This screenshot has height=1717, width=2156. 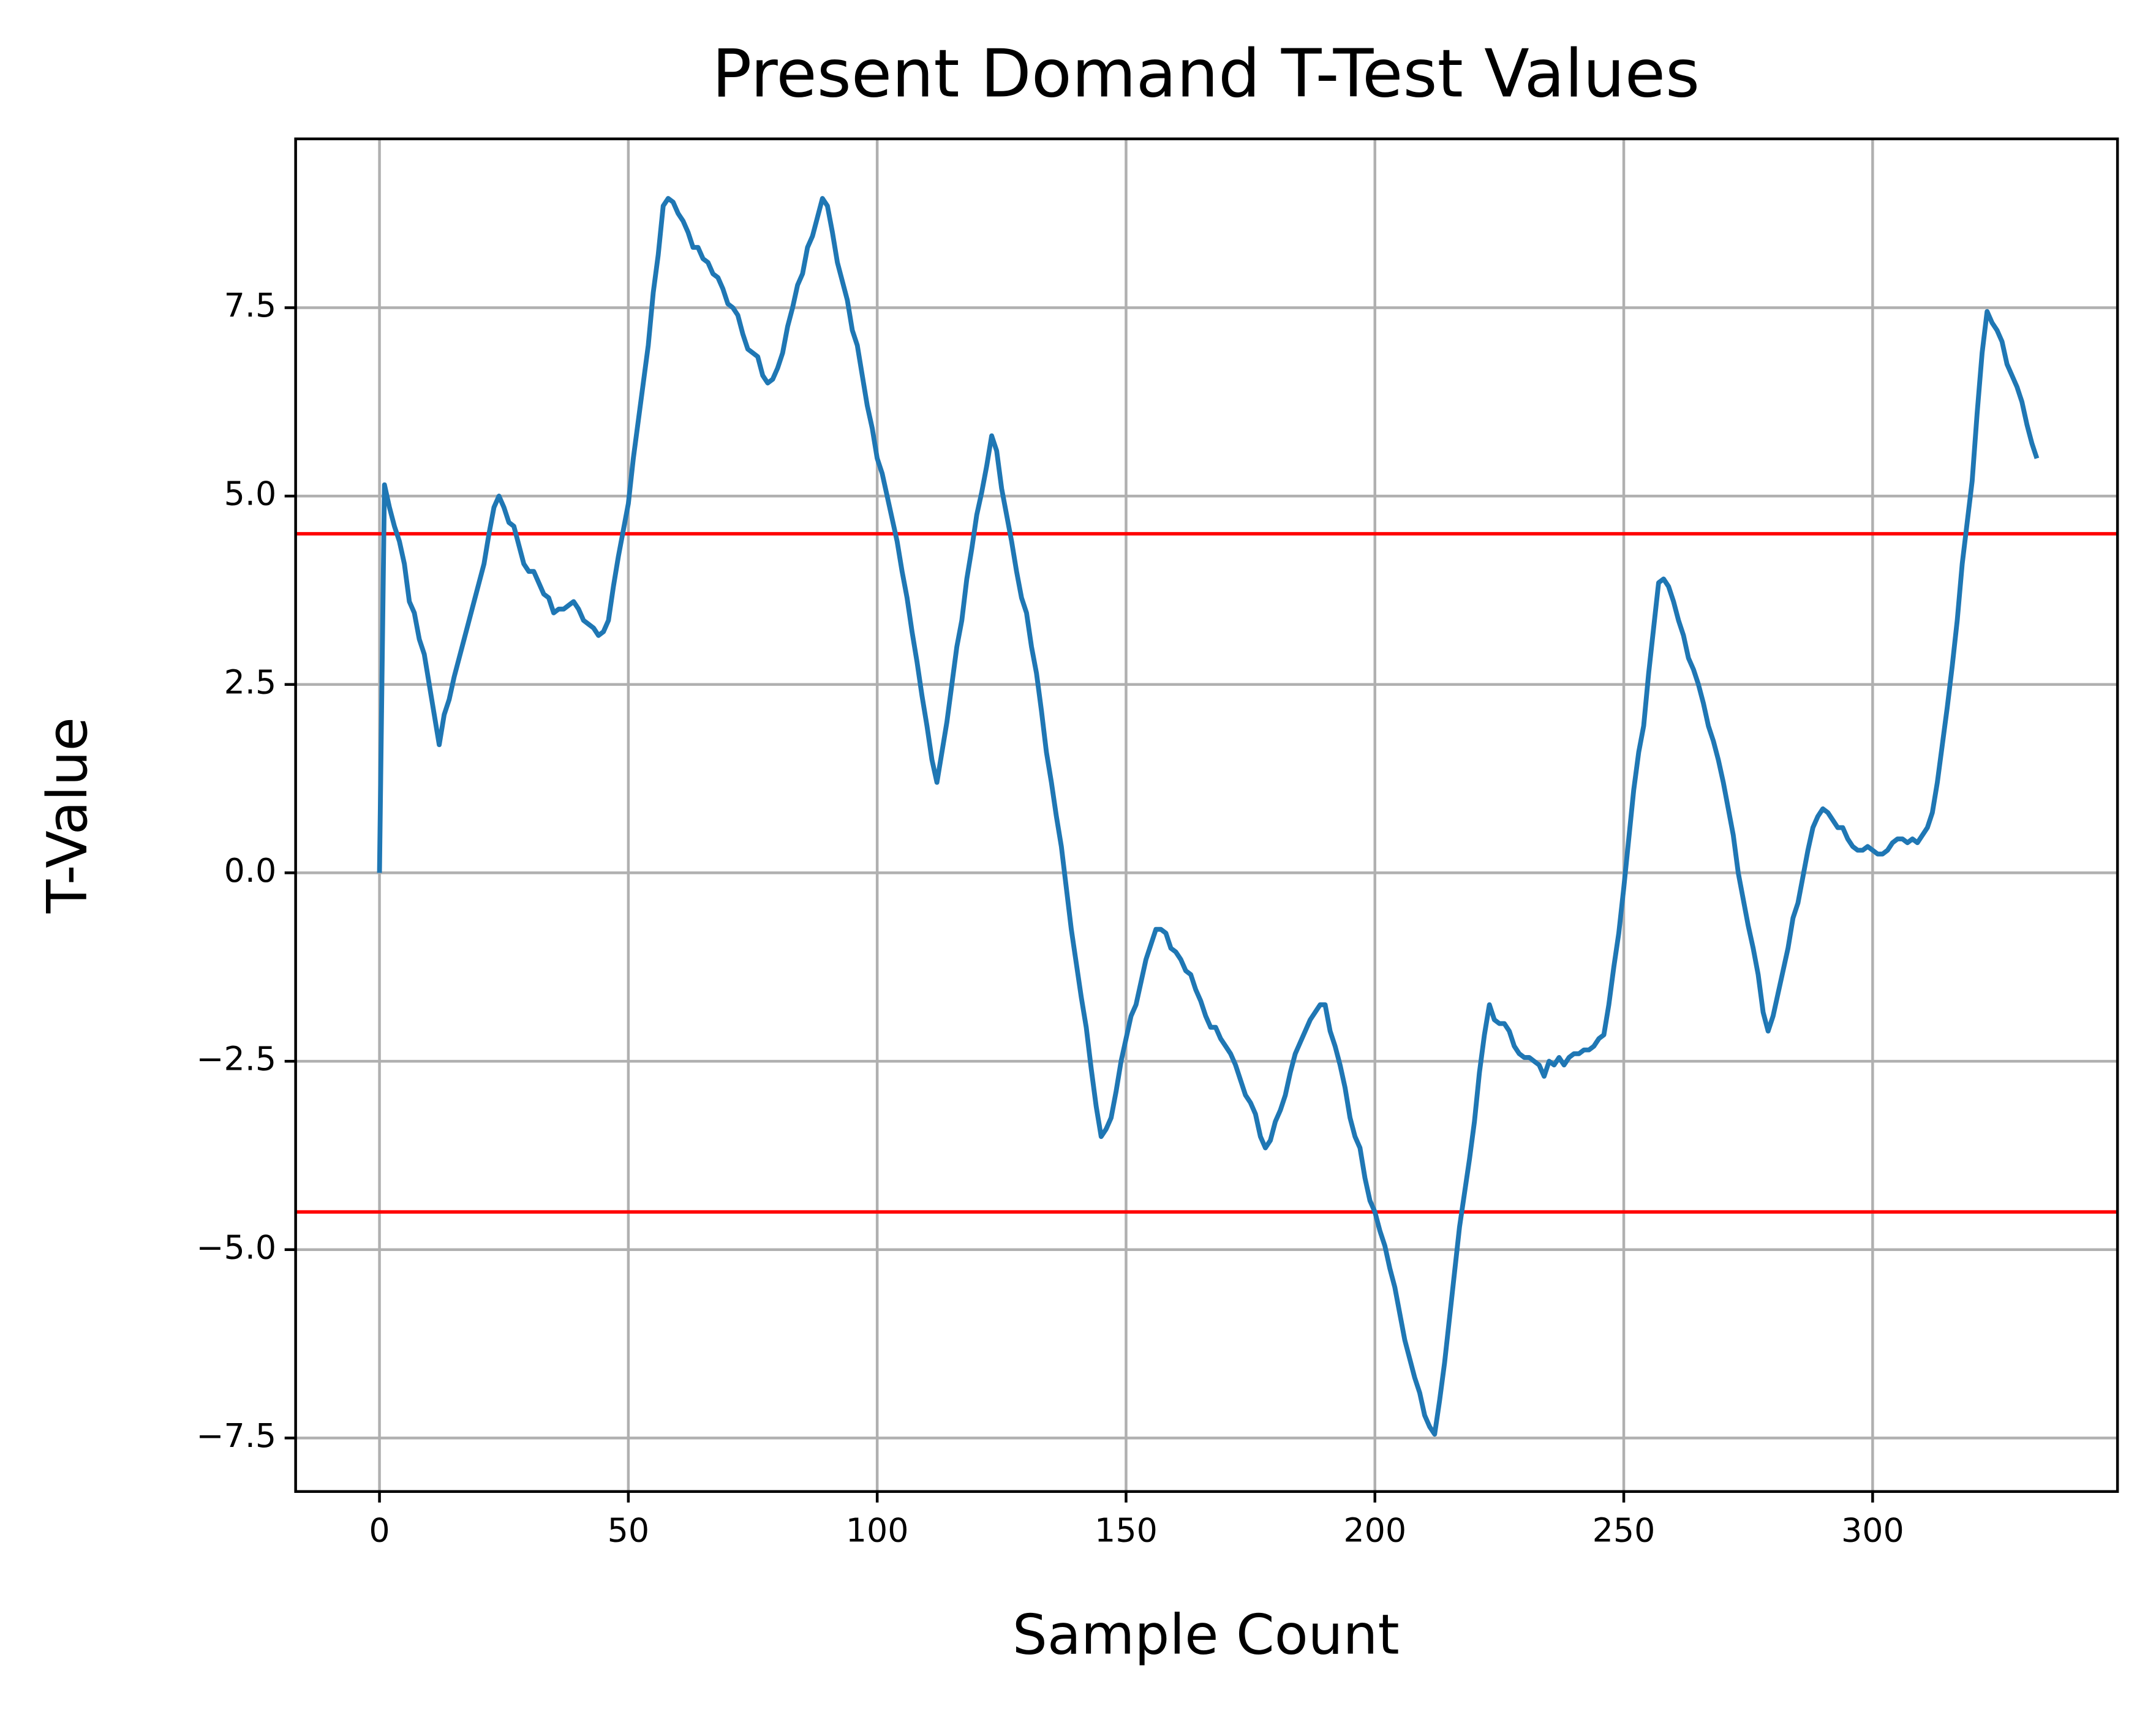 I want to click on x-tick-label: 300, so click(x=1873, y=1530).